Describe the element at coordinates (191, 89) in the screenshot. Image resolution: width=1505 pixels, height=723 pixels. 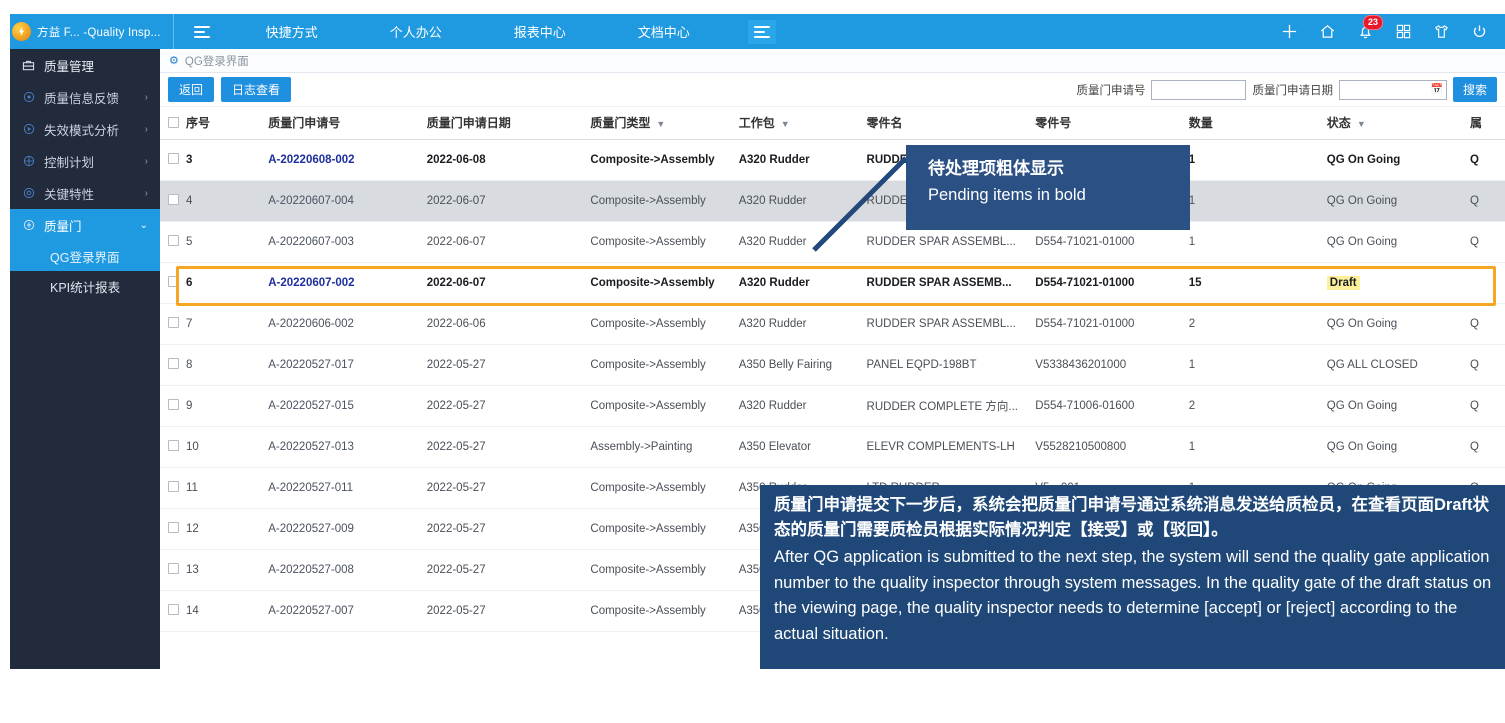
I see `back-button: 返回` at that location.